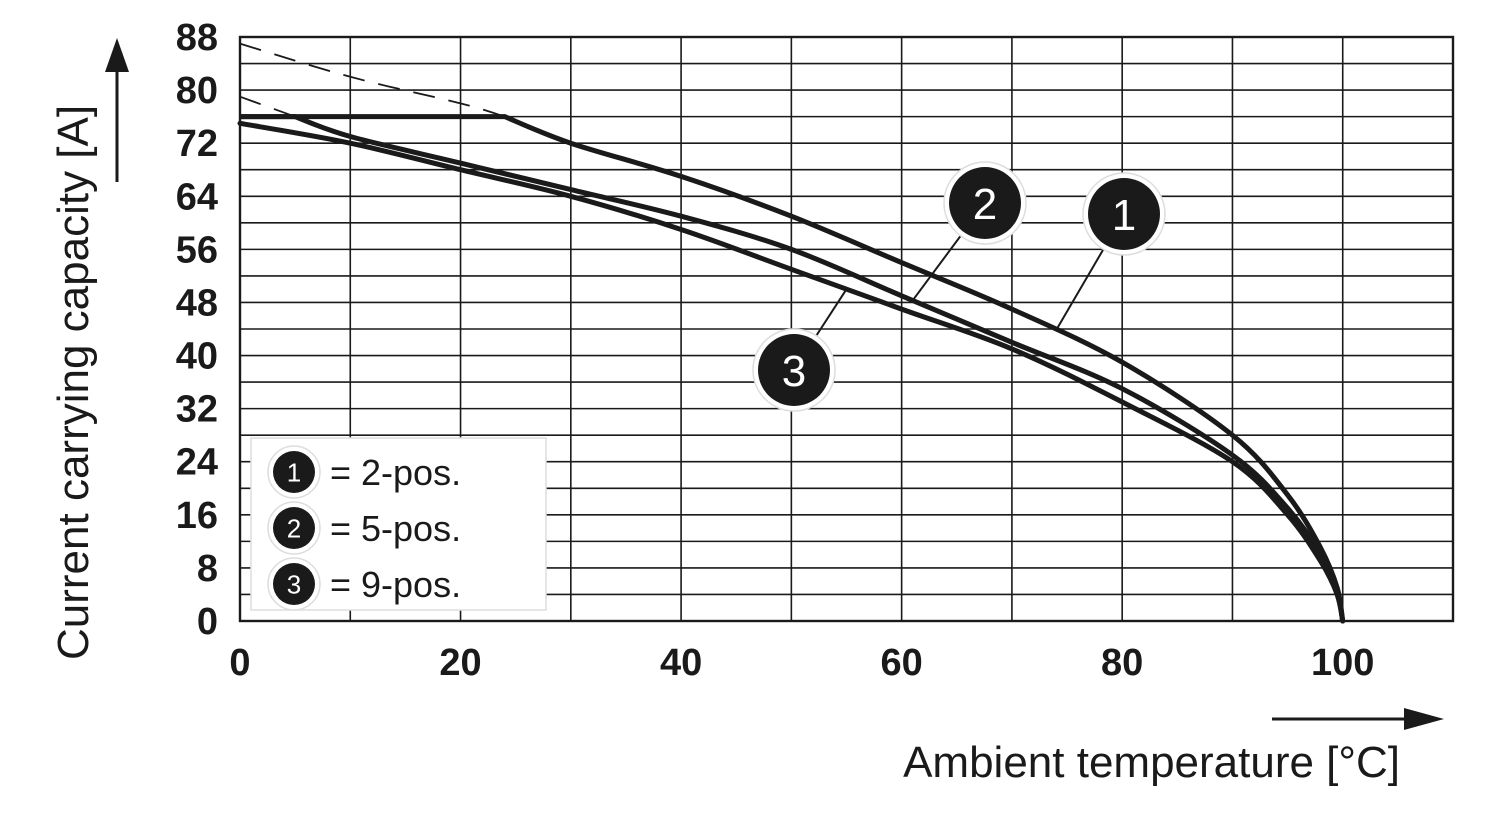  I want to click on series-1-extrapolation, so click(372, 80).